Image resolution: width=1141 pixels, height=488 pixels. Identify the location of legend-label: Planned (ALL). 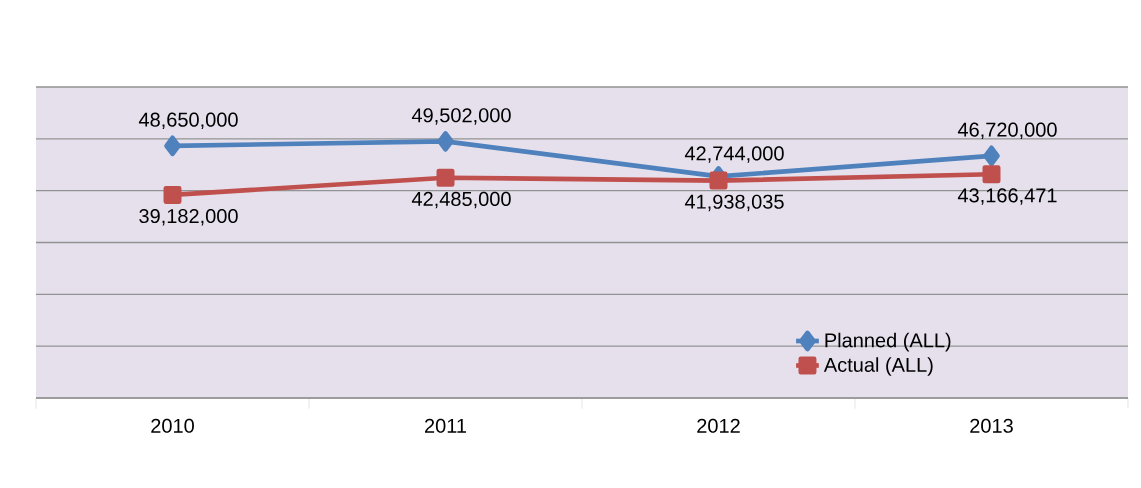
(888, 342).